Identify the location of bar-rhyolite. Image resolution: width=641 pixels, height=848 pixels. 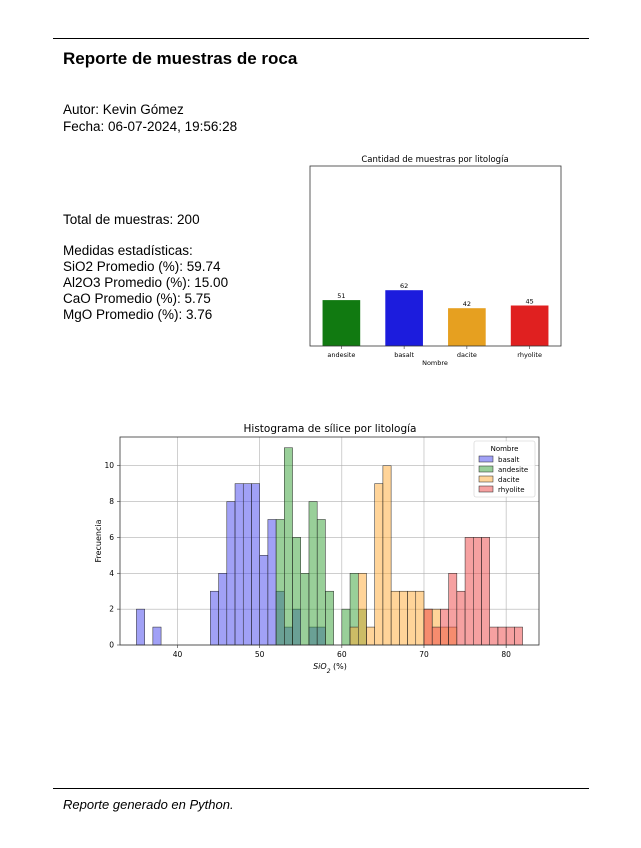
(529, 325).